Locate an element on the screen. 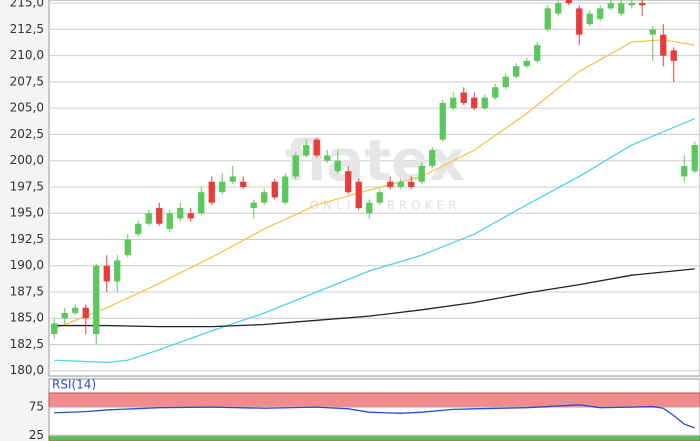 Image resolution: width=700 pixels, height=441 pixels. y-tick-label: 180,0 is located at coordinates (27, 370).